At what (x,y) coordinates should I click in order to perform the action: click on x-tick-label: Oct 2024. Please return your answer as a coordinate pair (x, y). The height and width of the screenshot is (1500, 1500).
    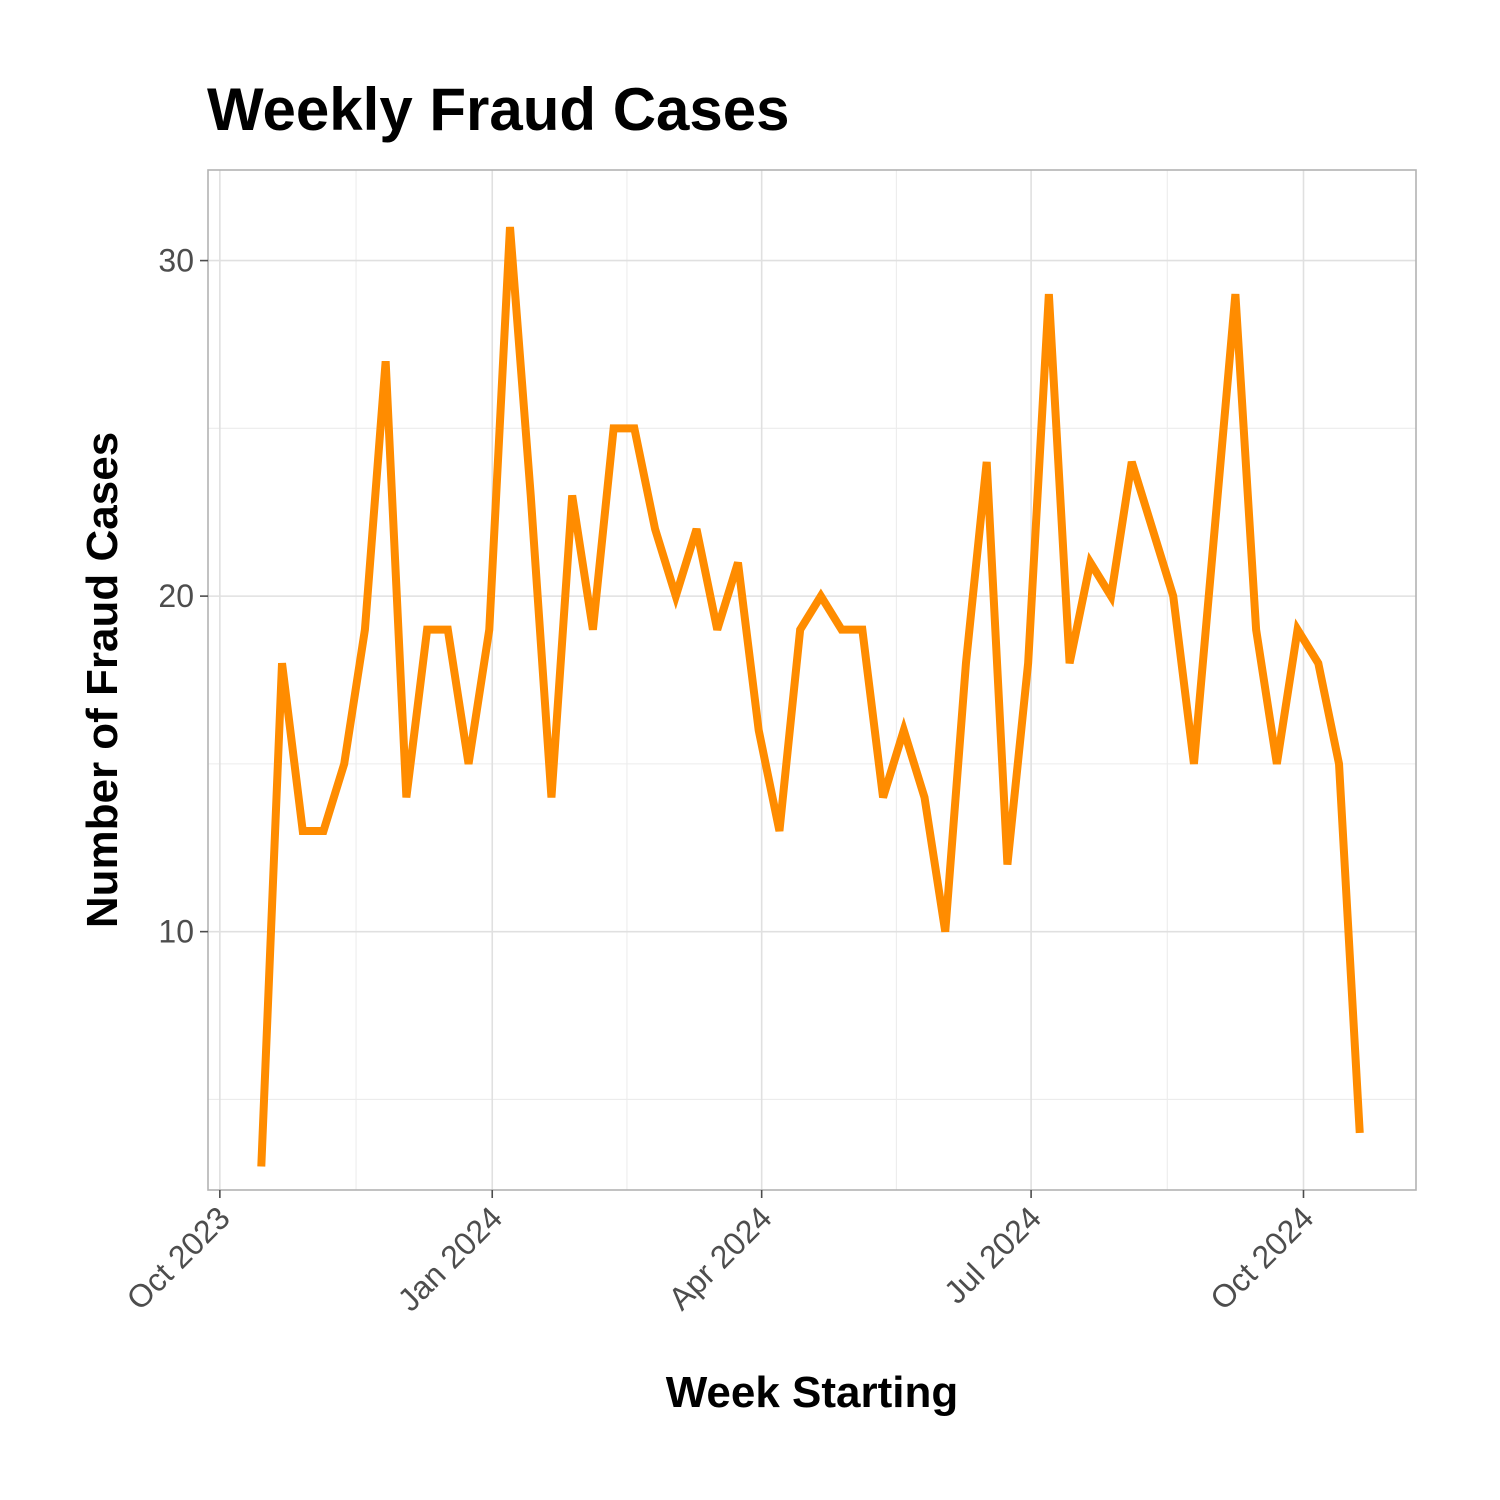
    Looking at the image, I should click on (1261, 1257).